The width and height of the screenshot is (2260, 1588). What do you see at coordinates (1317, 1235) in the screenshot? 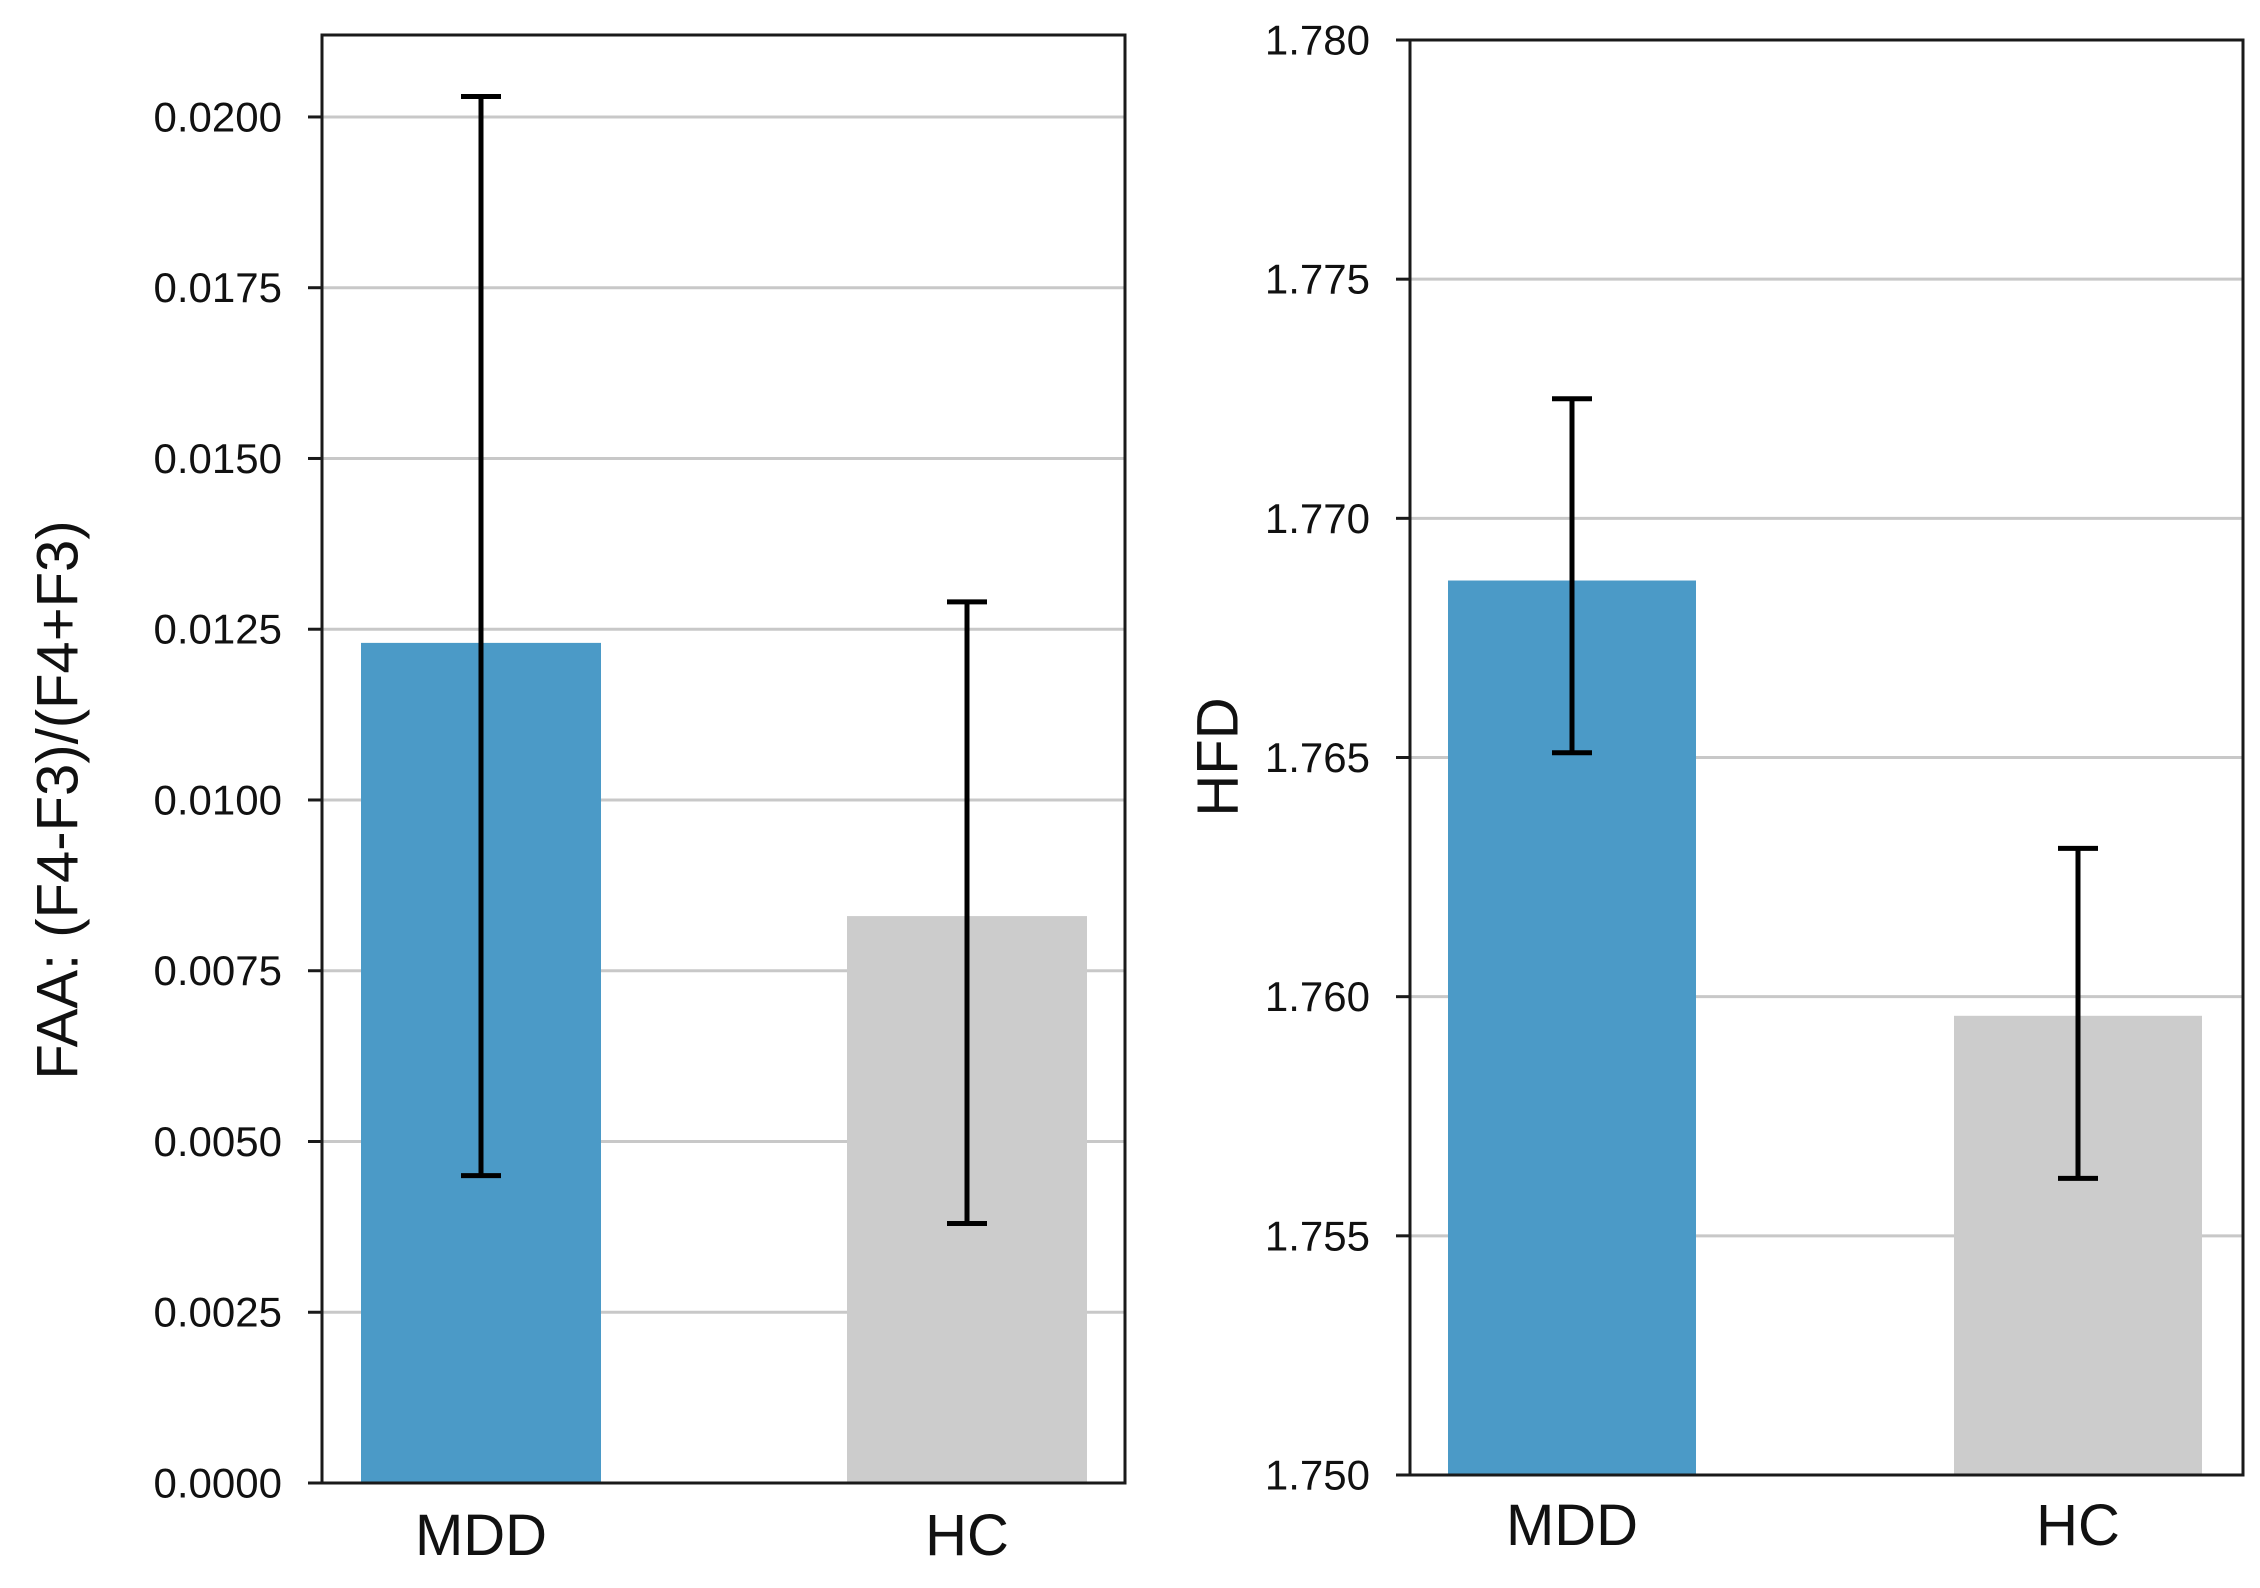
I see `hfd-y-tick-label: 1.755` at bounding box center [1317, 1235].